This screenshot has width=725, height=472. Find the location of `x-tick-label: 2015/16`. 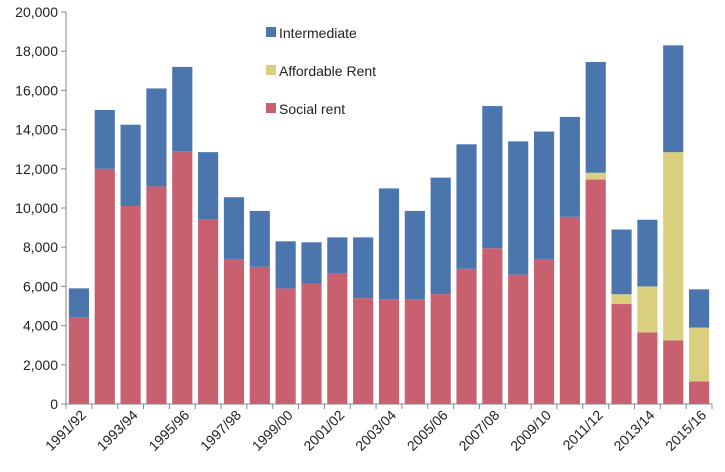

x-tick-label: 2015/16 is located at coordinates (685, 430).